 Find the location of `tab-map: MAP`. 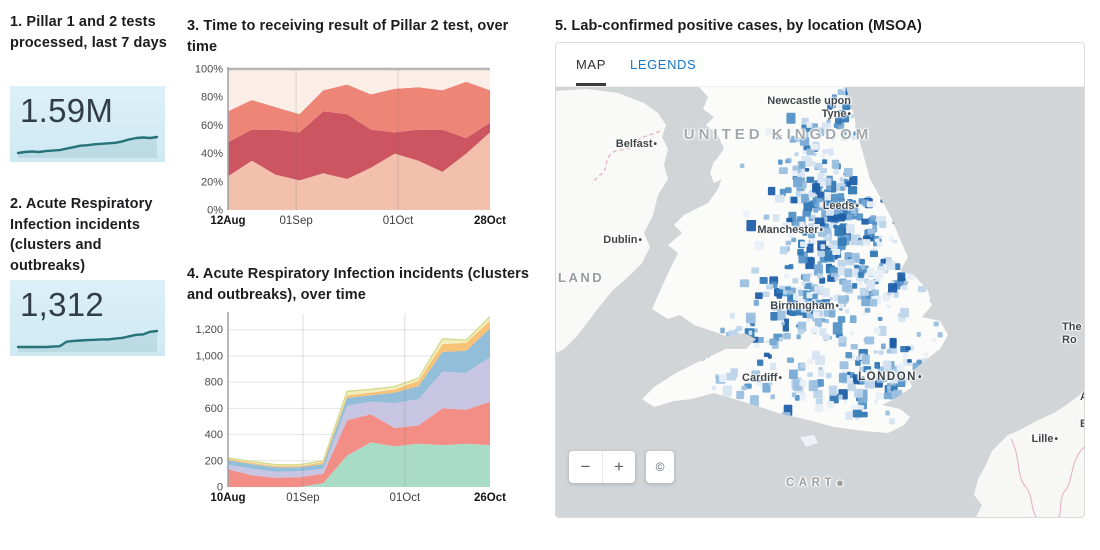

tab-map: MAP is located at coordinates (591, 64).